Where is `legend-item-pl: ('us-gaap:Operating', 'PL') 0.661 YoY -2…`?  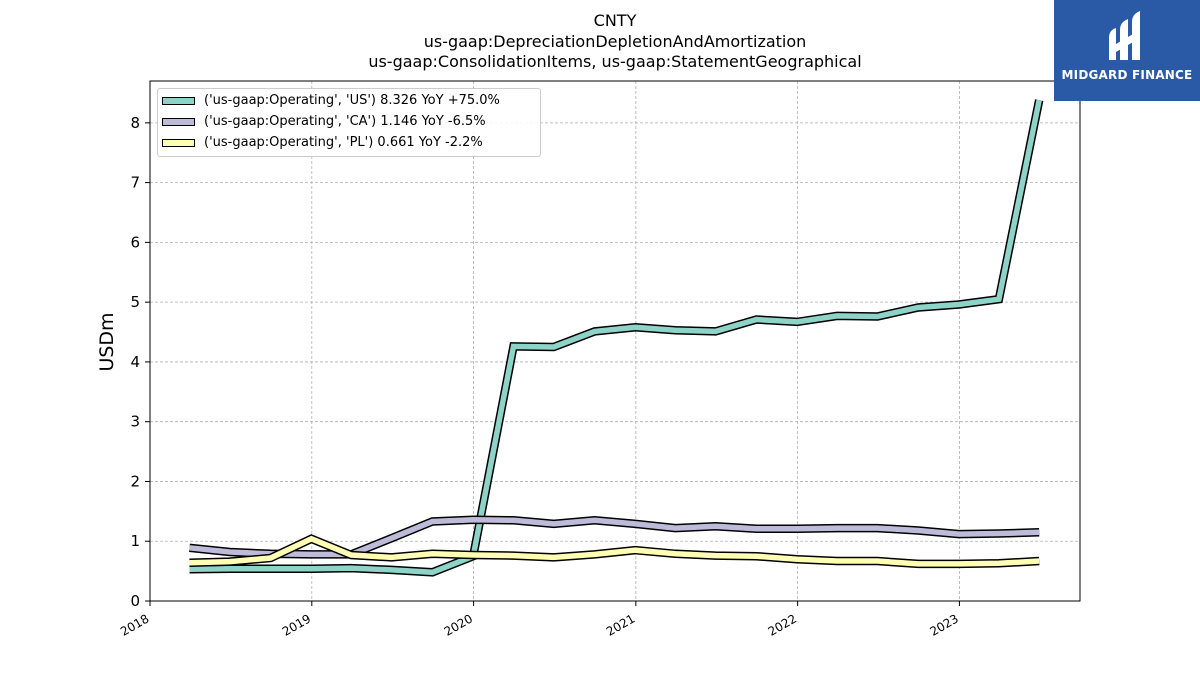 legend-item-pl: ('us-gaap:Operating', 'PL') 0.661 YoY -2… is located at coordinates (349, 143).